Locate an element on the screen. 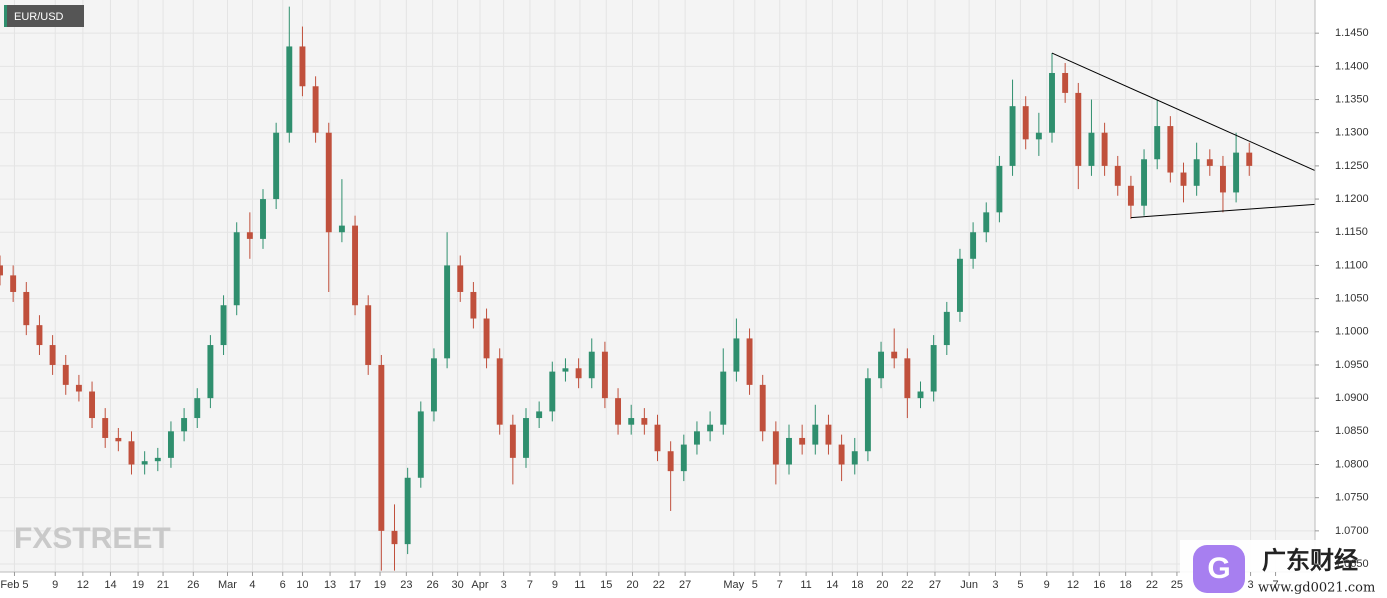 Image resolution: width=1387 pixels, height=598 pixels. y-tick-label: 1.1050 is located at coordinates (1352, 299).